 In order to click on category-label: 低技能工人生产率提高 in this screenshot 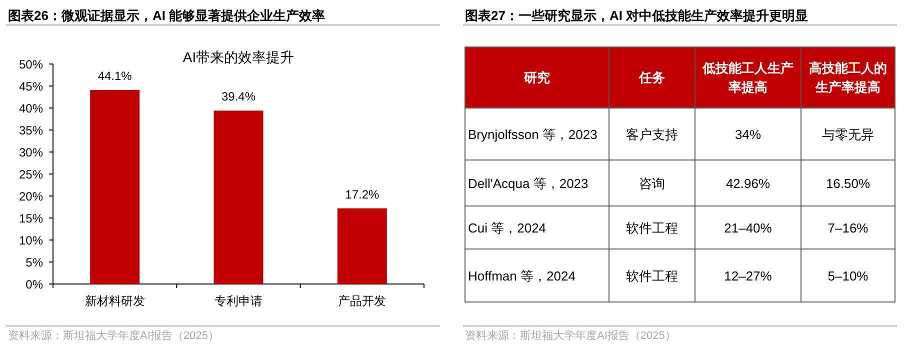, I will do `click(748, 77)`.